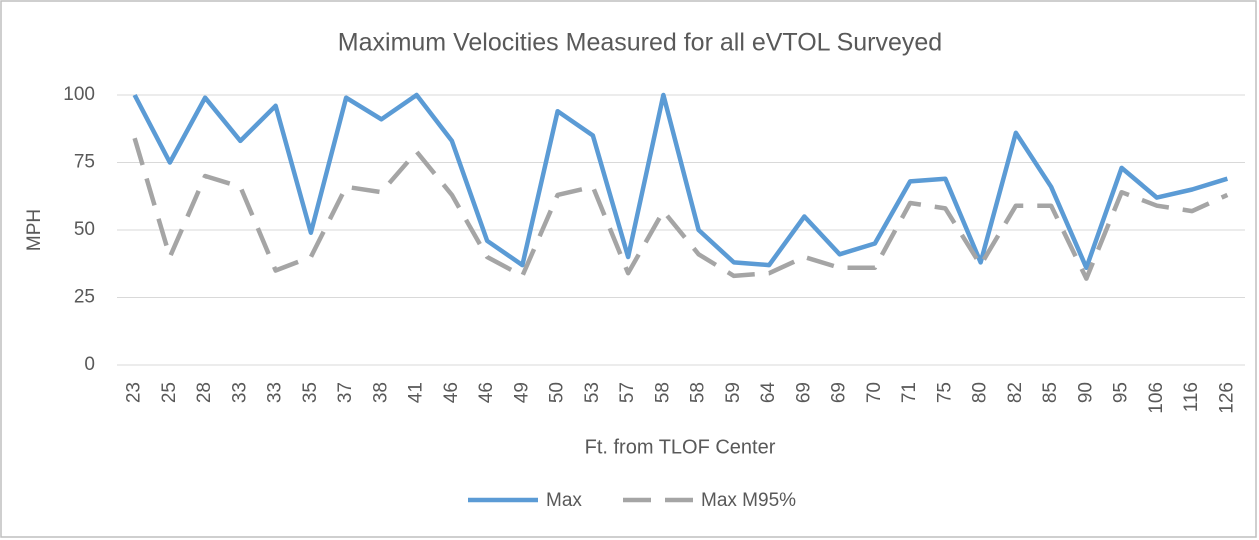 Image resolution: width=1259 pixels, height=540 pixels. What do you see at coordinates (79, 94) in the screenshot?
I see `y-tick-label: 100` at bounding box center [79, 94].